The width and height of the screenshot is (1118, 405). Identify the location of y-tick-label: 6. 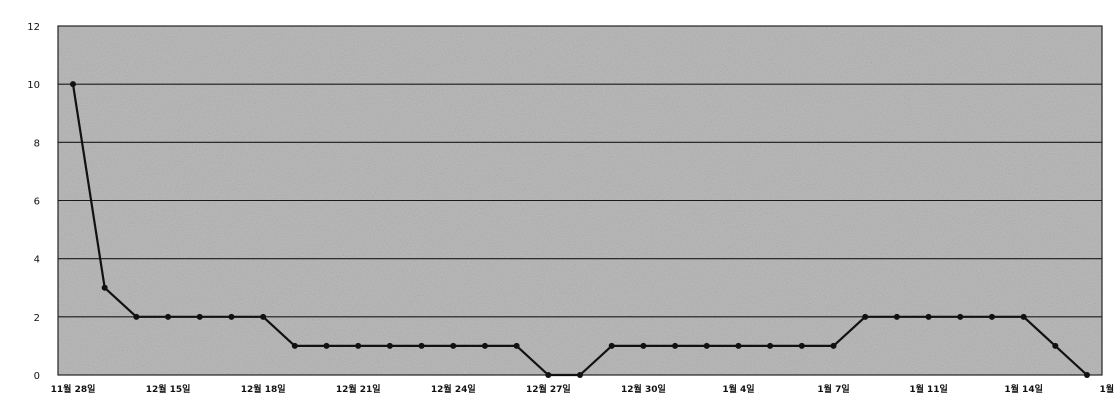
(37, 202).